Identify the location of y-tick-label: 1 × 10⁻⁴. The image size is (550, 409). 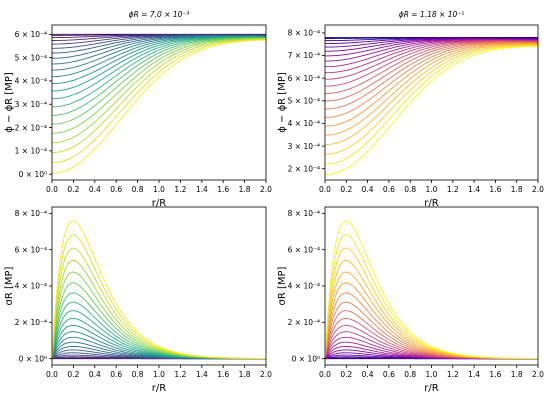
(31, 151).